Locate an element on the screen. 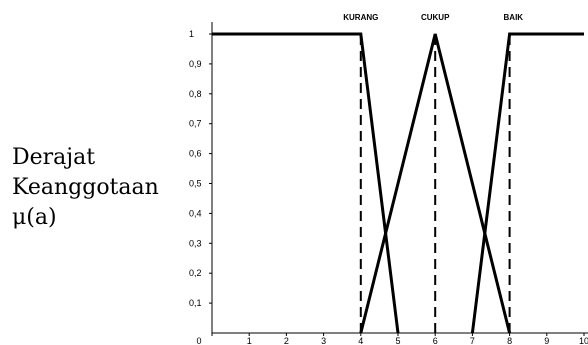 Image resolution: width=588 pixels, height=345 pixels. y-tick-label: 0,8 is located at coordinates (195, 94).